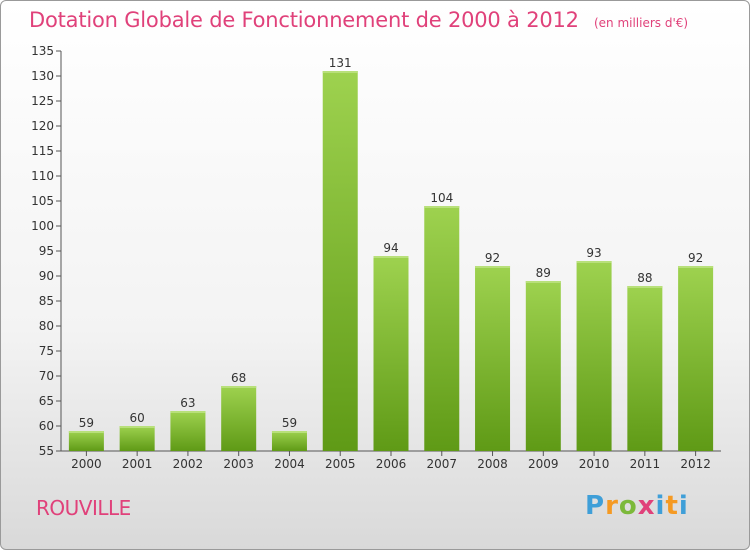 This screenshot has height=550, width=750. I want to click on chart-subtitle: (en milliers d'€), so click(641, 23).